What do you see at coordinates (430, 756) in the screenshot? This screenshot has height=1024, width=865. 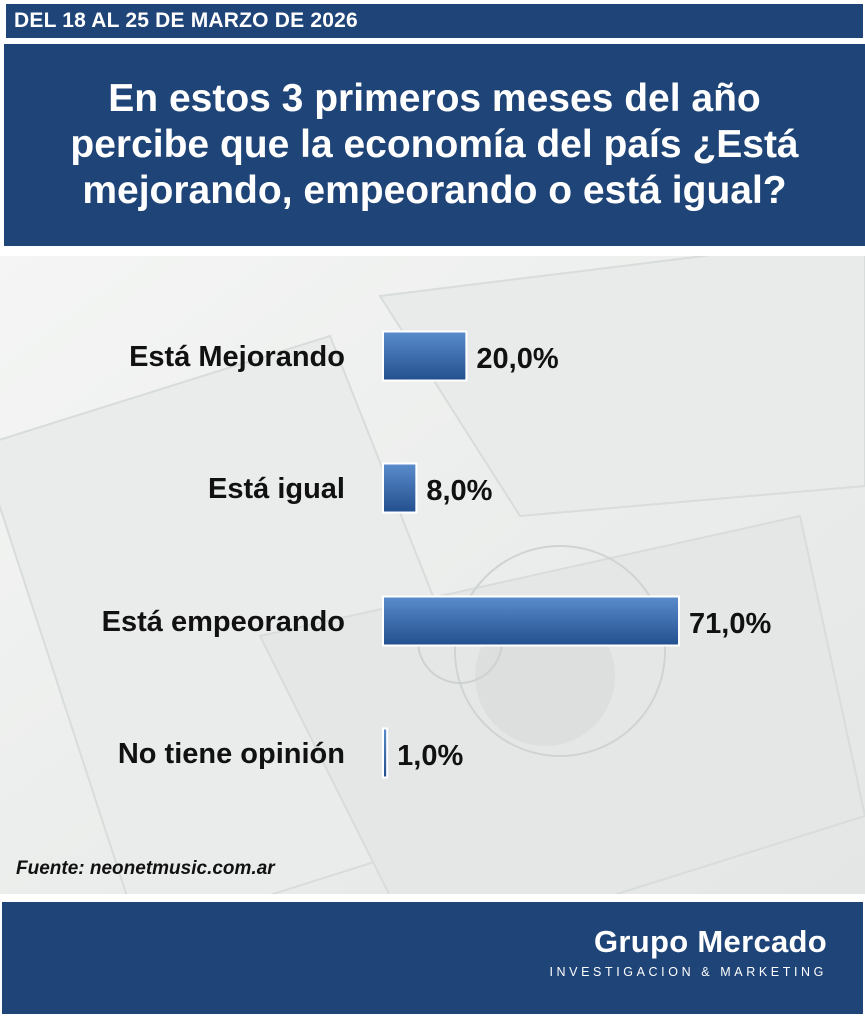 I see `data-label: 1,0%` at bounding box center [430, 756].